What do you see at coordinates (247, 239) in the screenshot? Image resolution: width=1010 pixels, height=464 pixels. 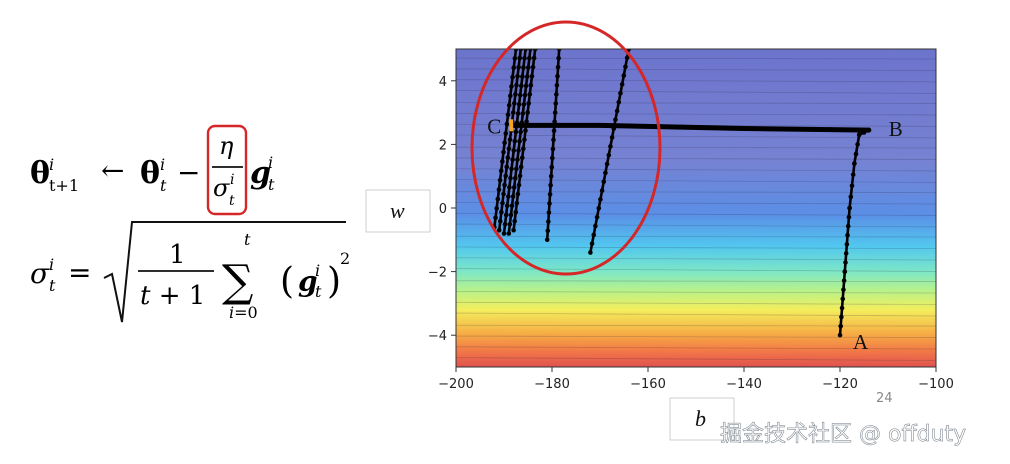 I see `svg-text: t` at bounding box center [247, 239].